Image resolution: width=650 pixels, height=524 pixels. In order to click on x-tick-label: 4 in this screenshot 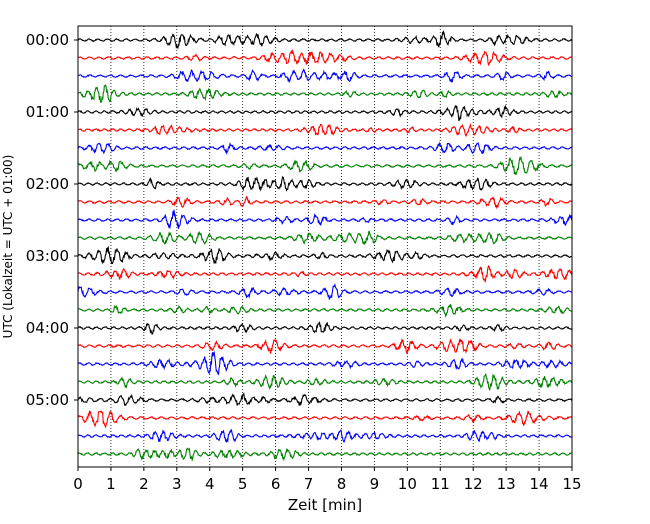, I will do `click(210, 484)`.